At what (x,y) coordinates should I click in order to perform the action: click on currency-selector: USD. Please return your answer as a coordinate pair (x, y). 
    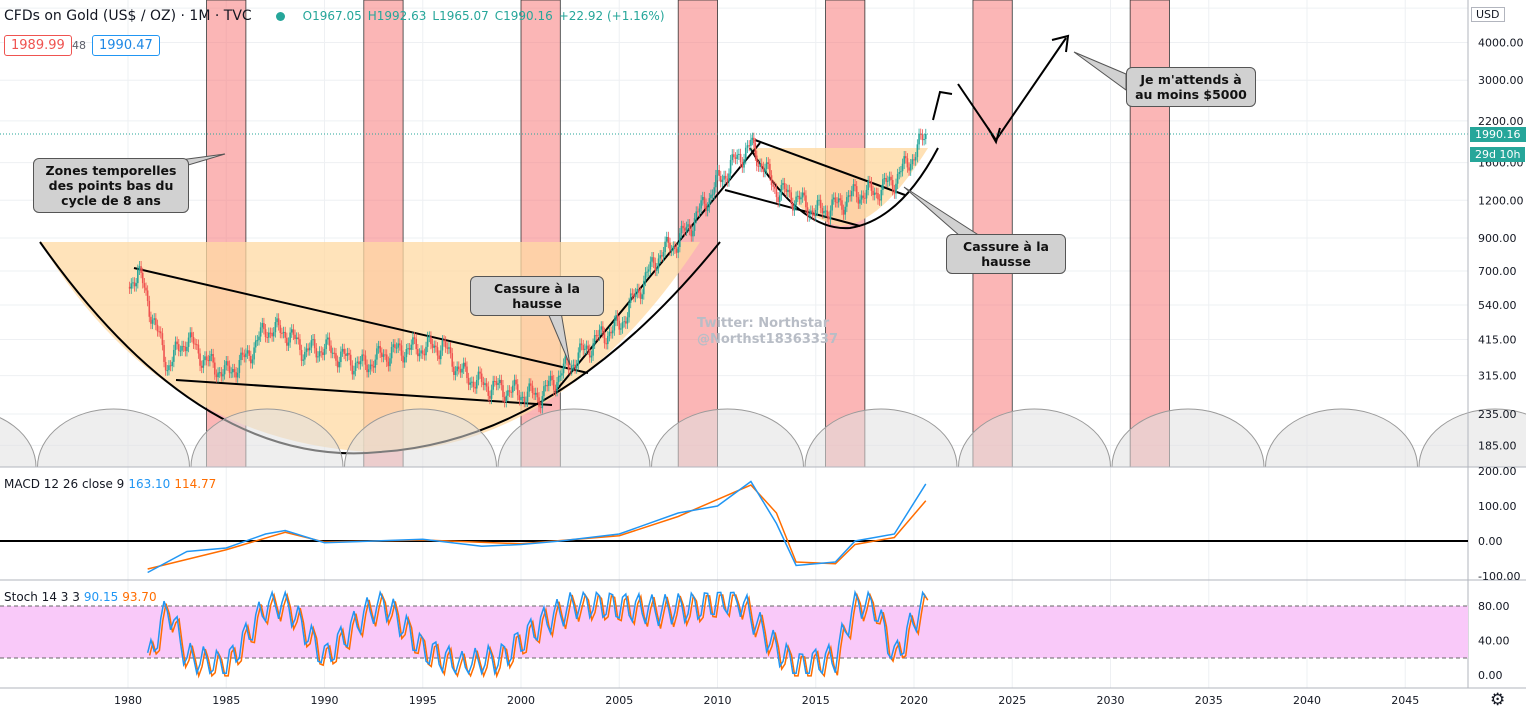
    Looking at the image, I should click on (1488, 14).